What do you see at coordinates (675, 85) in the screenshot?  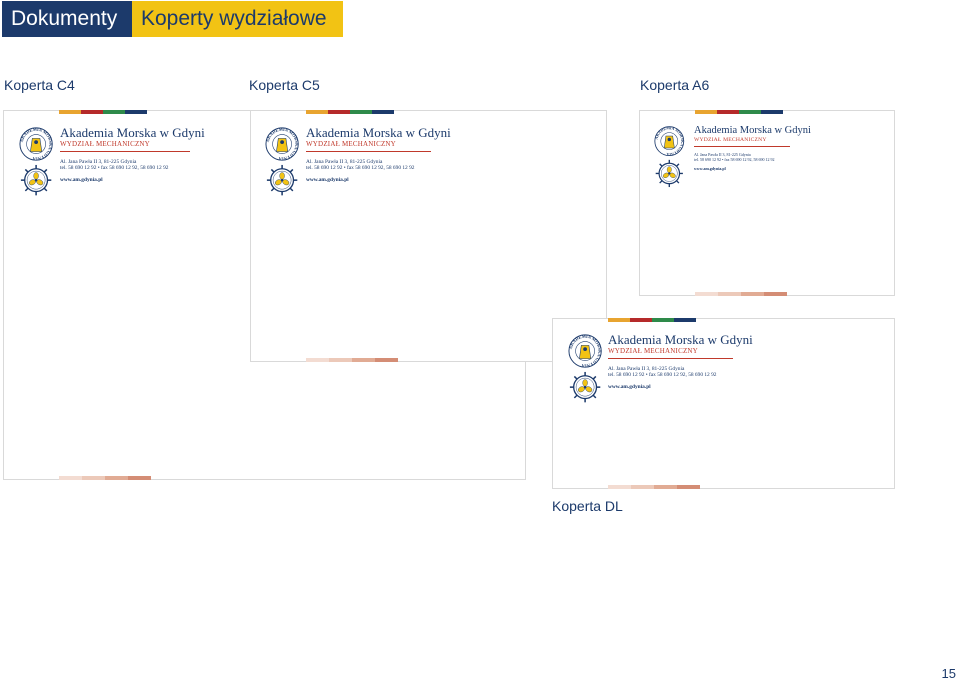 I see `label-a6: Koperta A6` at bounding box center [675, 85].